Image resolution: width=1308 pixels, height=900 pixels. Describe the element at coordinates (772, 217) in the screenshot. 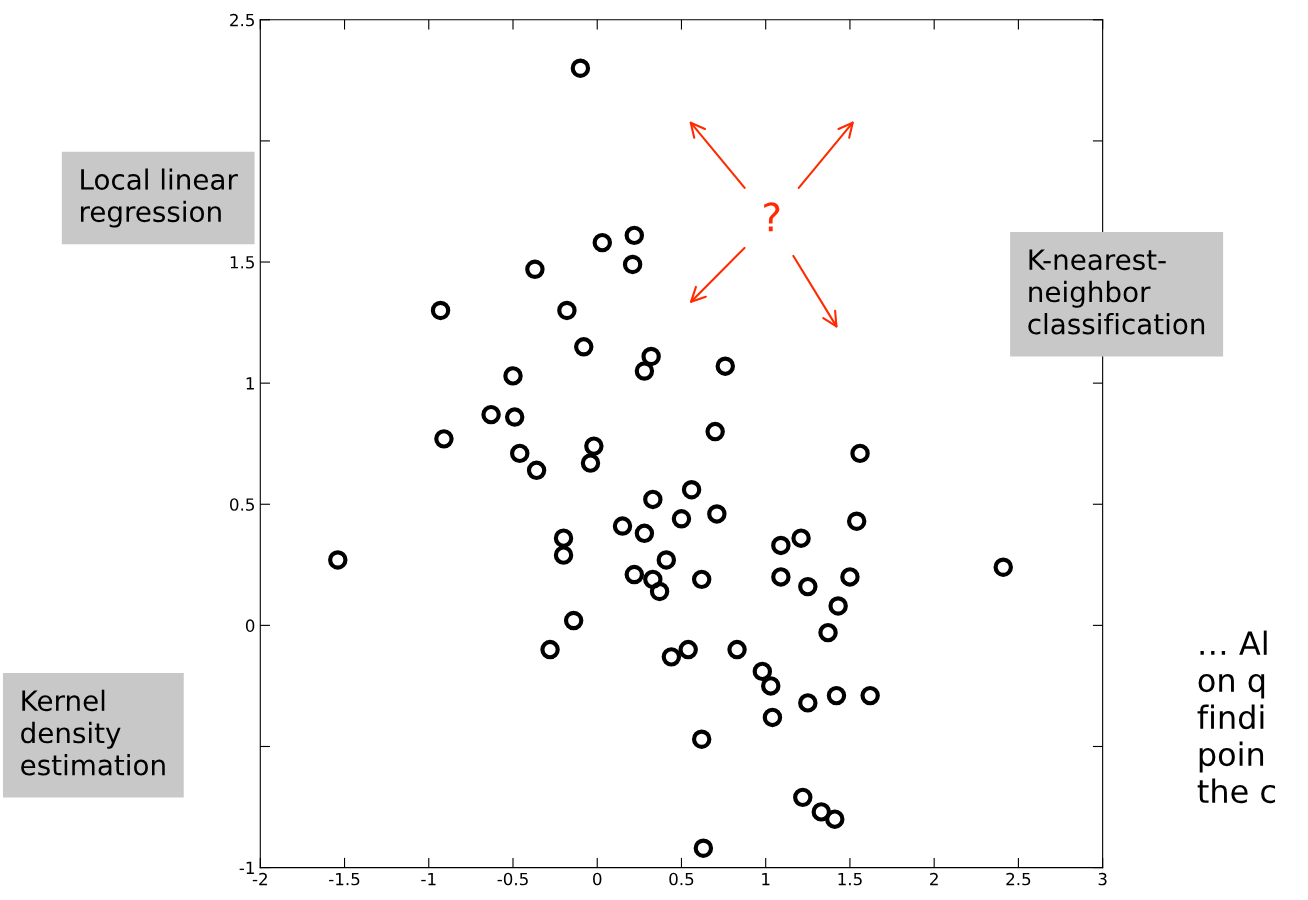

I see `annotation: ?` at that location.